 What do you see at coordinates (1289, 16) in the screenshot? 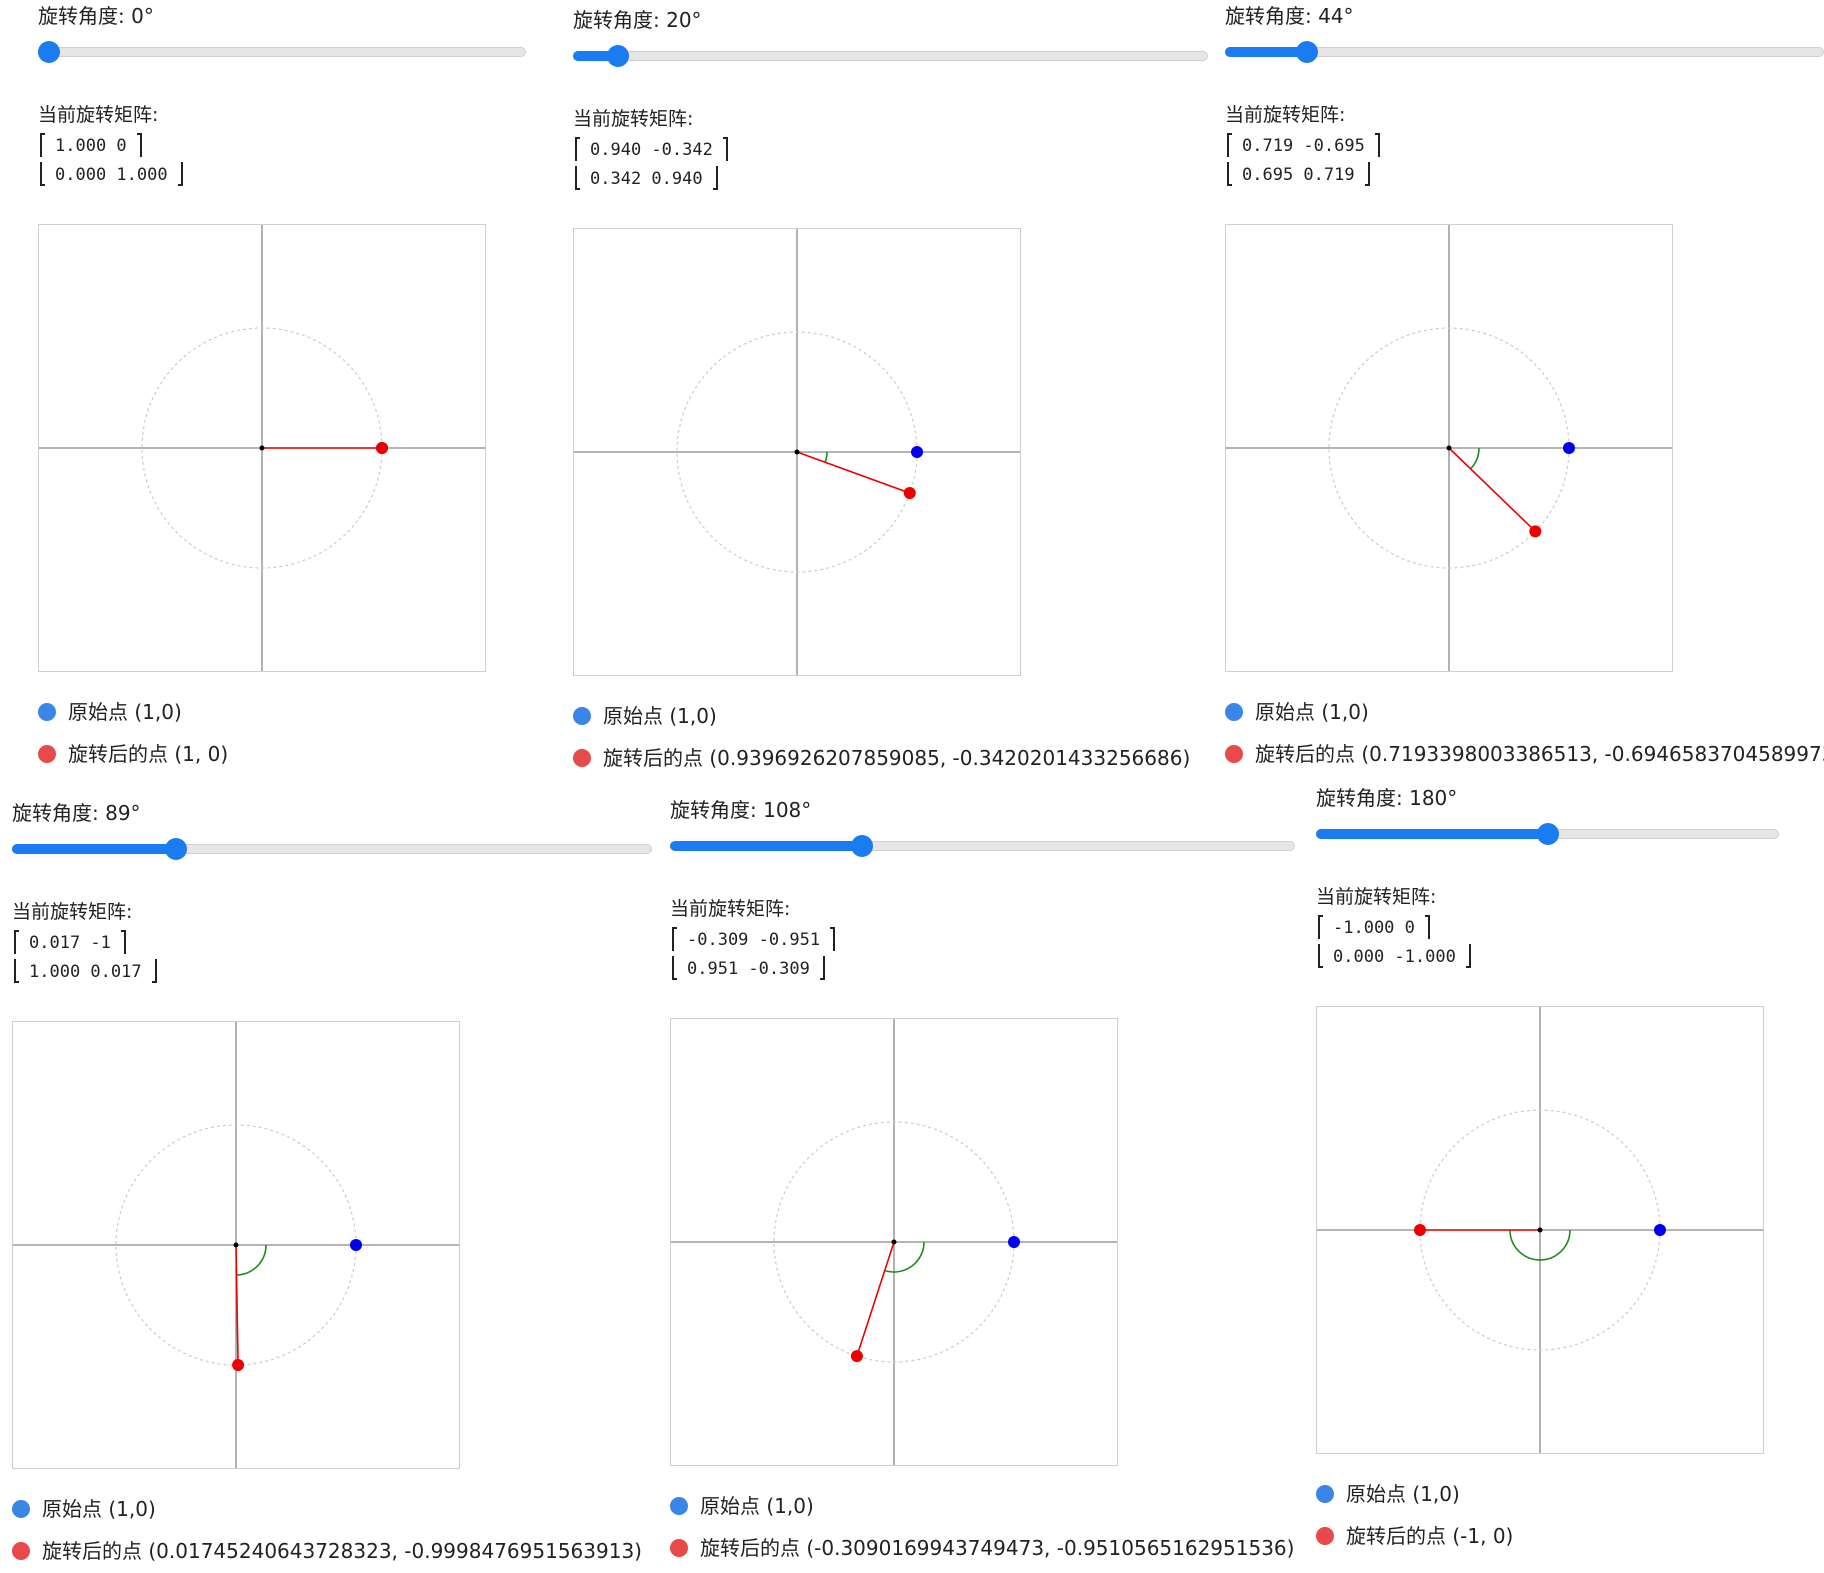
I see `angle-label: 旋转角度: 44°` at bounding box center [1289, 16].